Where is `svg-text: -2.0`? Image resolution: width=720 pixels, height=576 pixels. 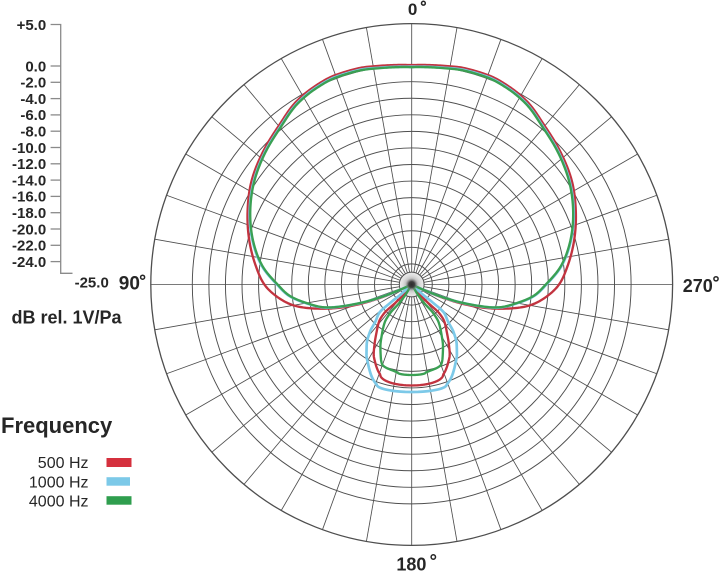 svg-text: -2.0 is located at coordinates (33, 83).